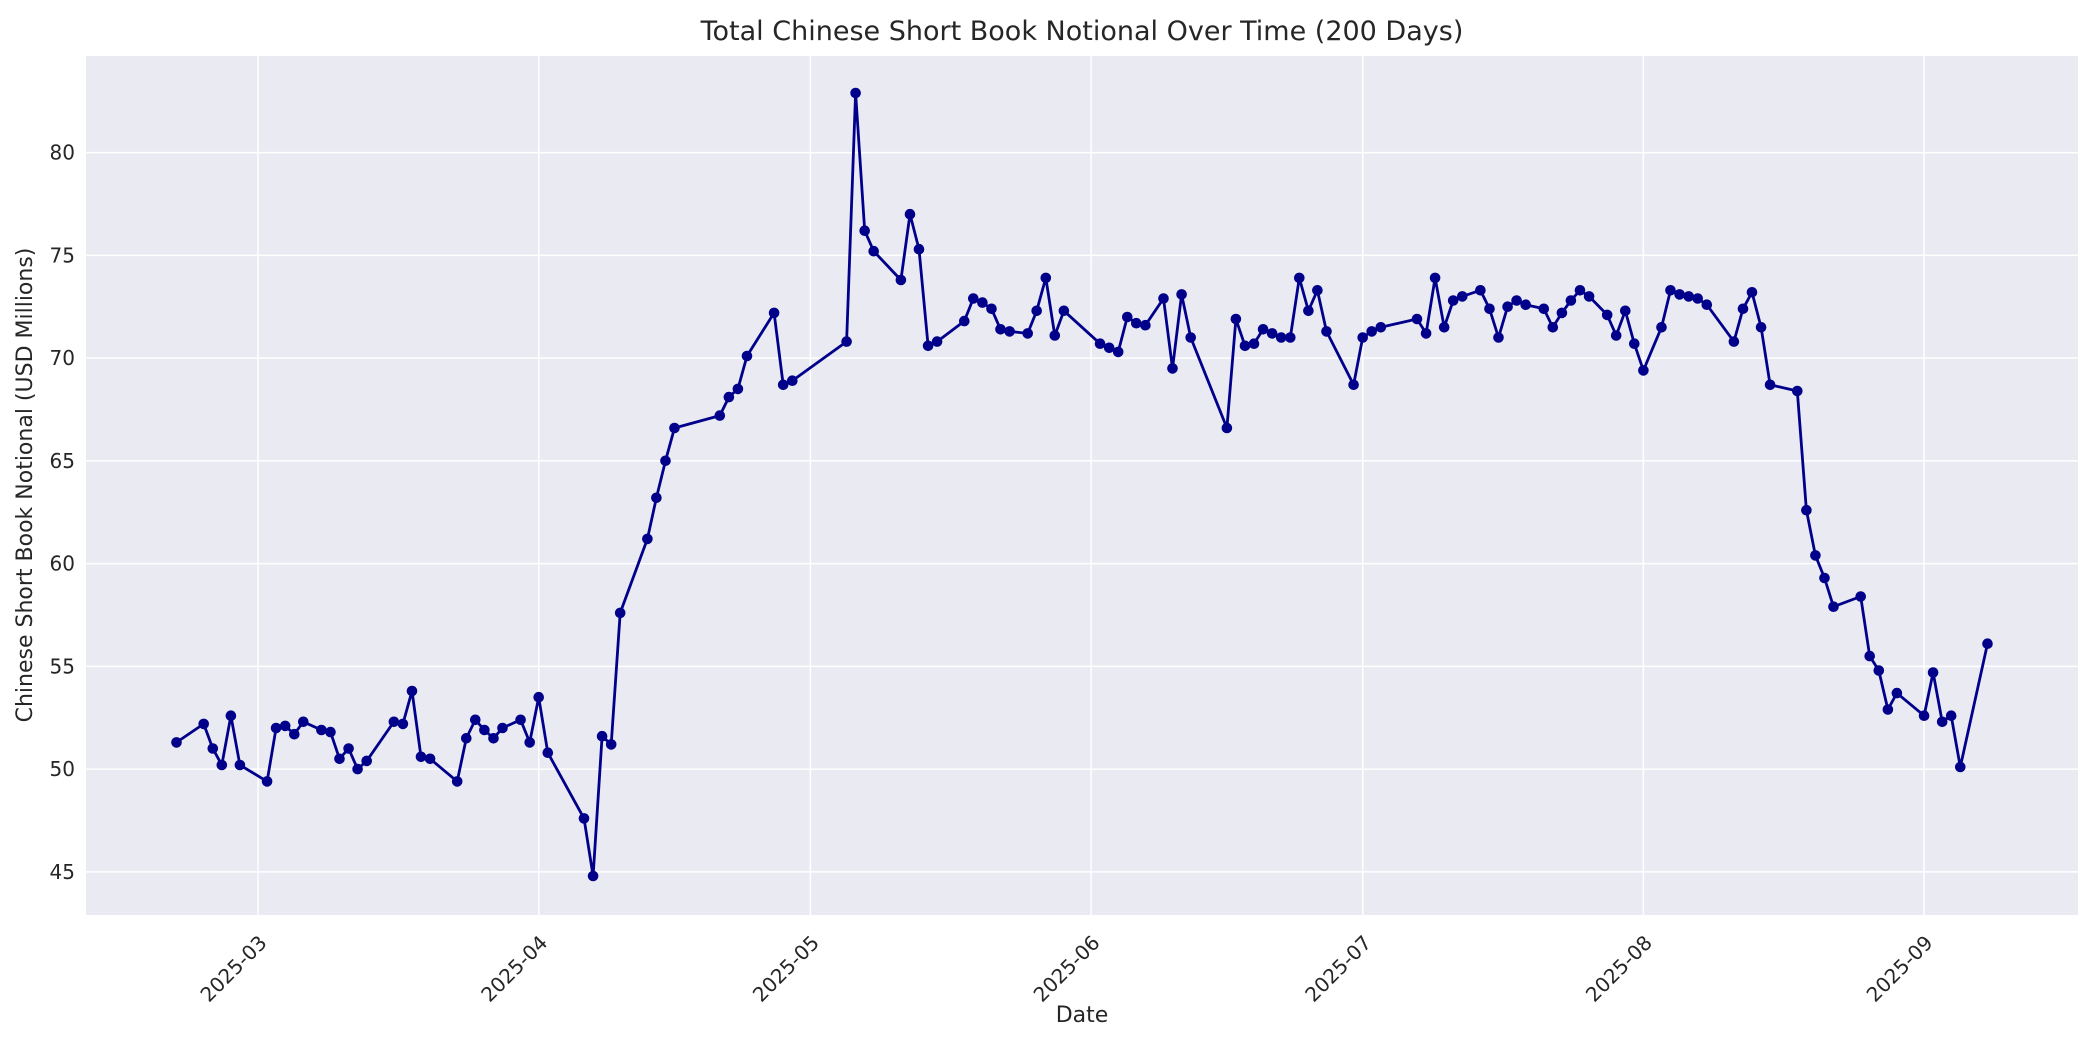 Image resolution: width=2100 pixels, height=1050 pixels. I want to click on x-axis-label: Date, so click(1082, 1015).